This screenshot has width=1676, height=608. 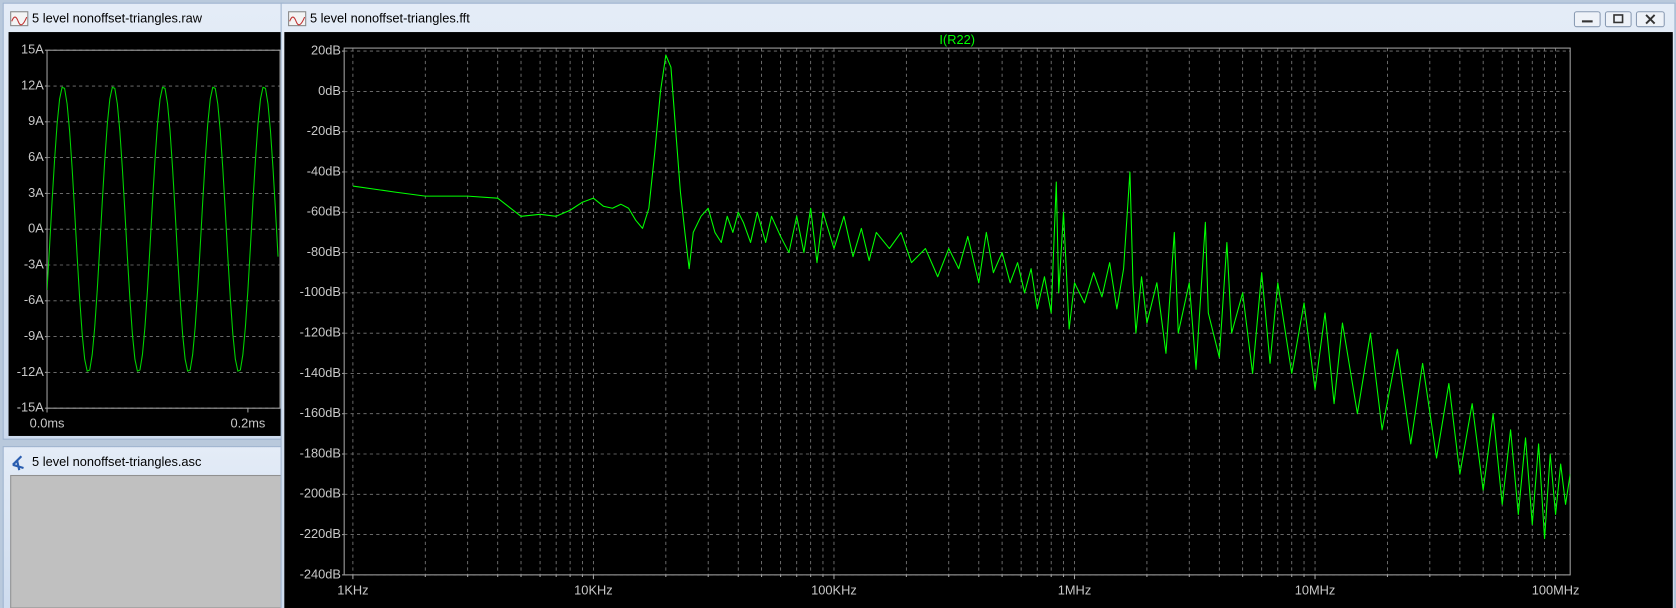 What do you see at coordinates (320, 533) in the screenshot?
I see `y-tick-label: -220dB` at bounding box center [320, 533].